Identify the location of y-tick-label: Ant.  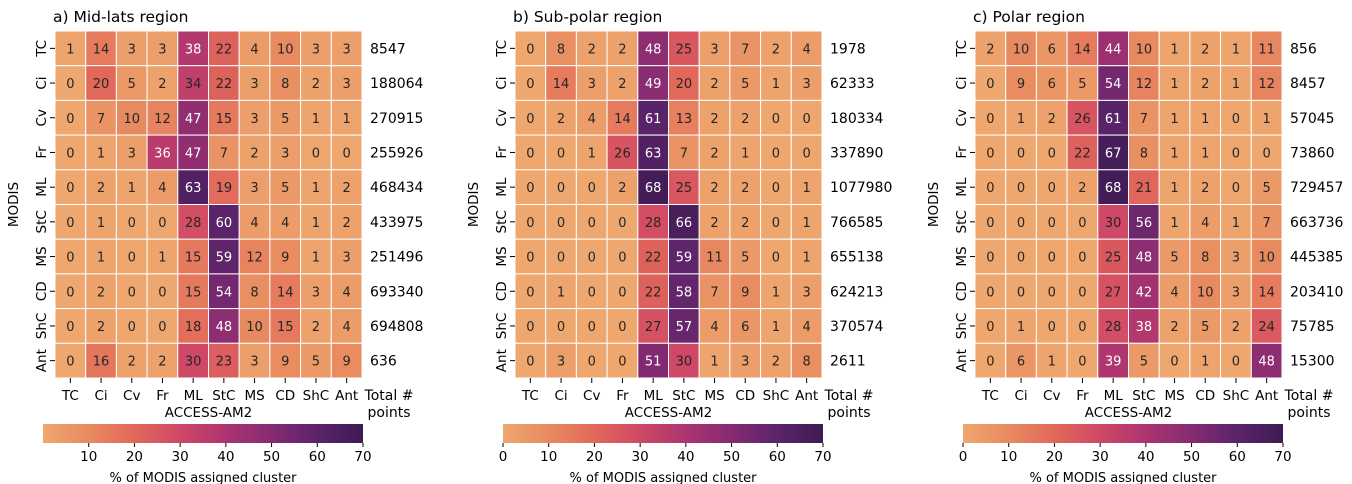
(42, 360).